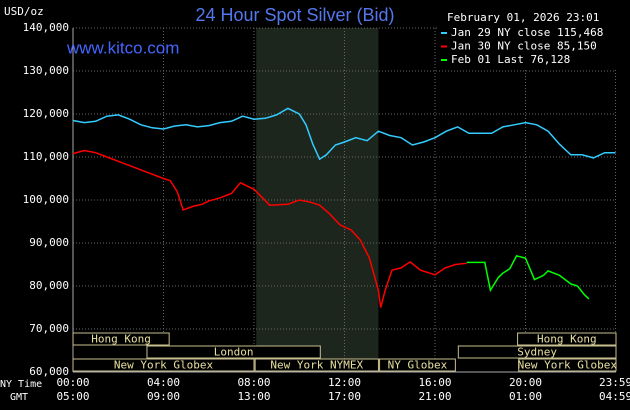 Image resolution: width=630 pixels, height=410 pixels. Describe the element at coordinates (434, 382) in the screenshot. I see `x-tick-label: 16:00` at that location.